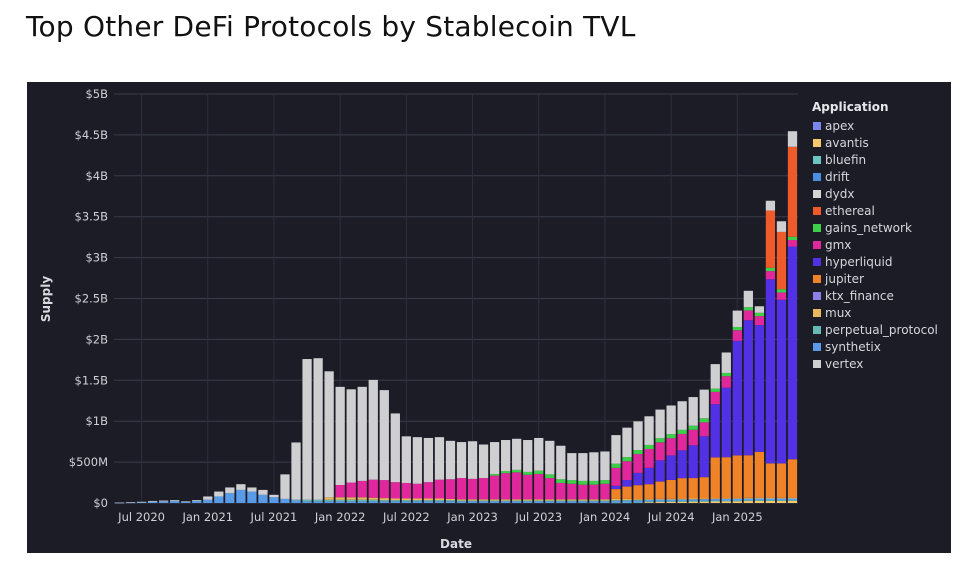 The image size is (972, 569). I want to click on x-tick-label: Jul 2024, so click(671, 517).